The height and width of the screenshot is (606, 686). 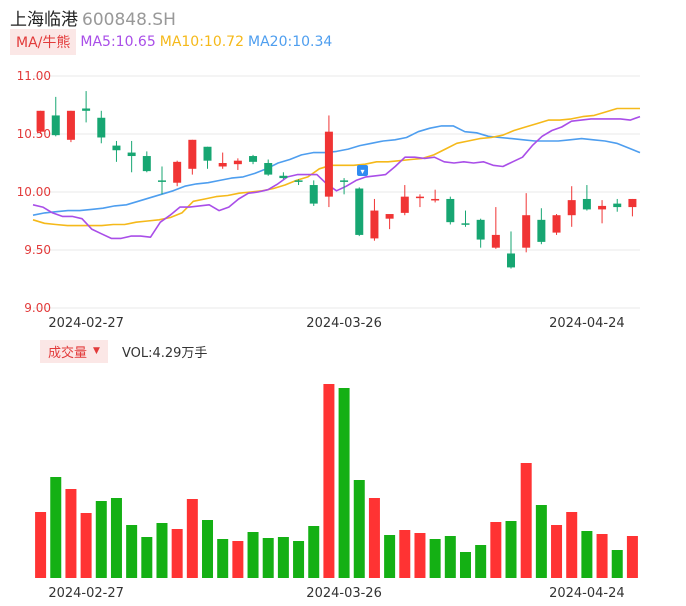 I want to click on price-axis-ticks: 11.00 10.50 10.00 9.50 9.00, so click(x=34, y=192).